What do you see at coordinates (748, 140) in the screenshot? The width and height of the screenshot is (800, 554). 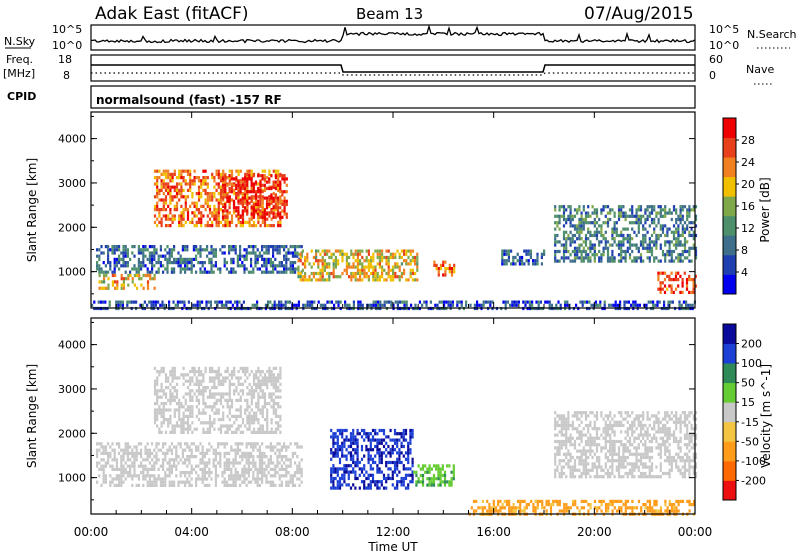 I see `power-colorbar-tick-label: 28` at bounding box center [748, 140].